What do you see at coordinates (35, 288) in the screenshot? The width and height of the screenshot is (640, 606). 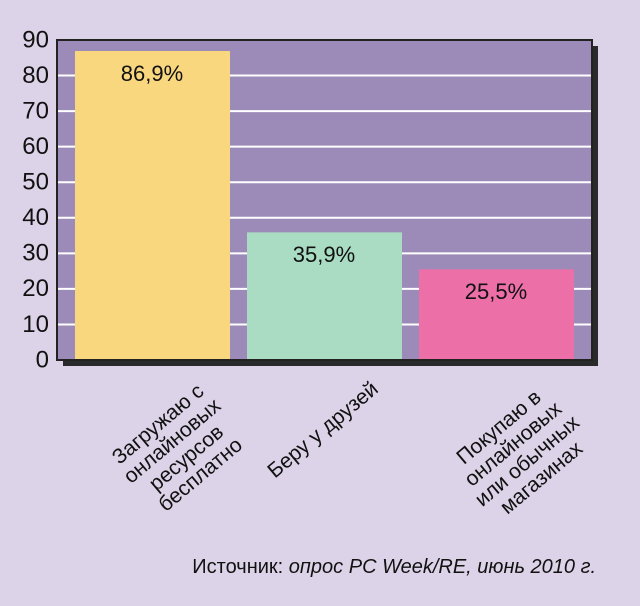 I see `y-tick-label: 20` at bounding box center [35, 288].